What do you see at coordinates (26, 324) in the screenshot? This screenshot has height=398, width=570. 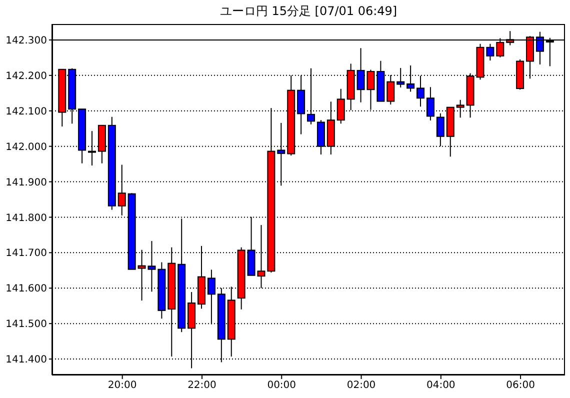 I see `y-tick-label: 141.500` at bounding box center [26, 324].